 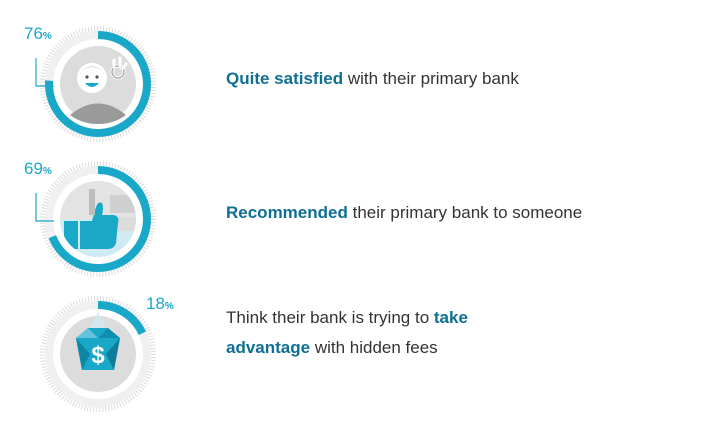 I want to click on stat-text-rest: with their primary bank, so click(x=431, y=78).